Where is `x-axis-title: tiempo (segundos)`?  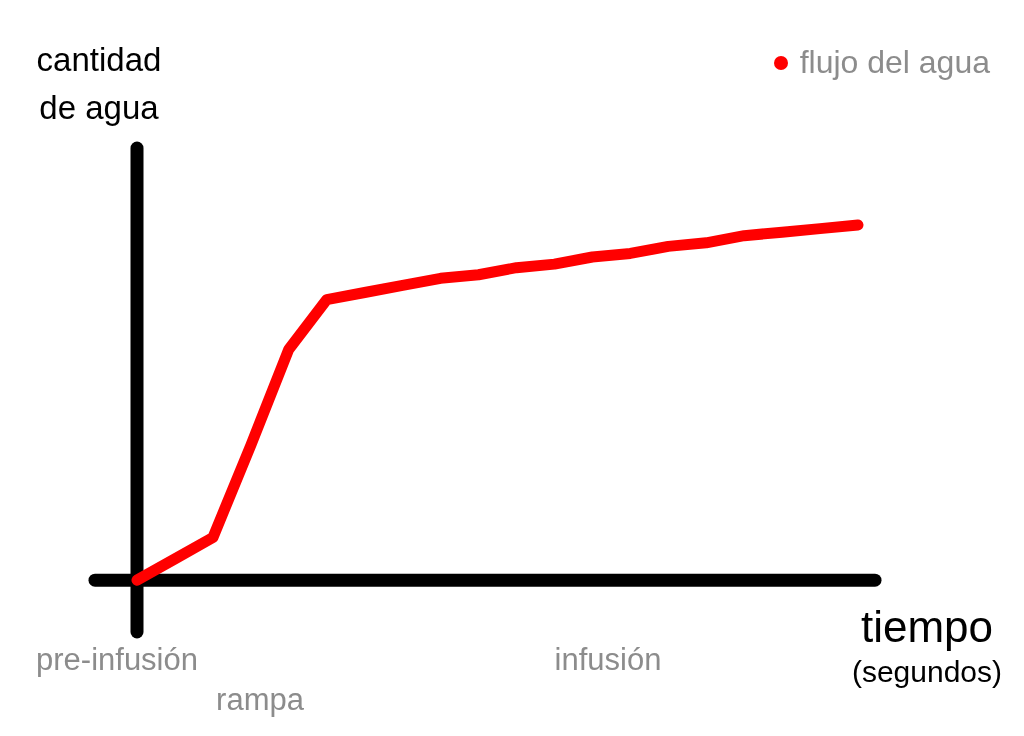
x-axis-title: tiempo (segundos) is located at coordinates (926, 645).